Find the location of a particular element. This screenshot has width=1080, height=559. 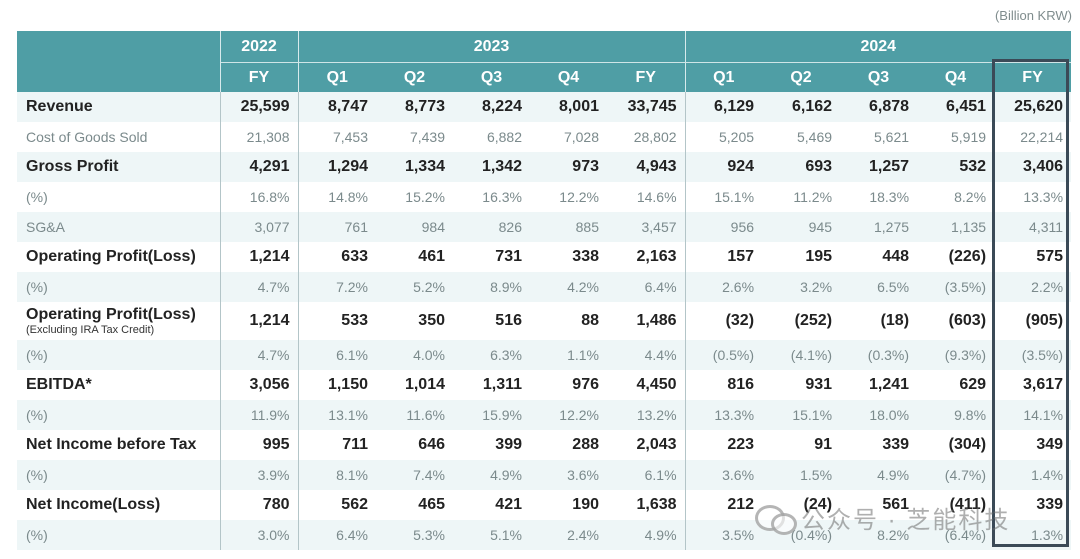

wechat-logo-icon is located at coordinates (776, 519).